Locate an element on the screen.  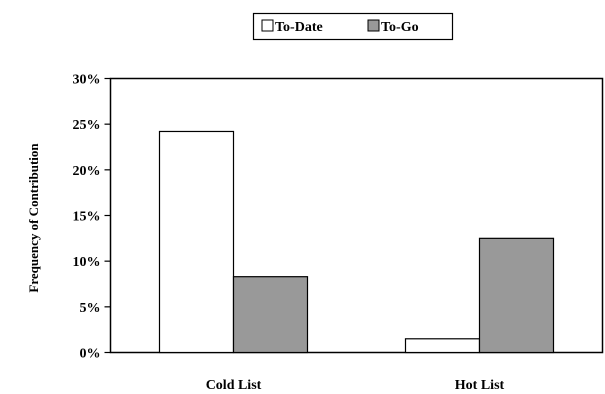
bar-to-date-hot-list is located at coordinates (442, 346).